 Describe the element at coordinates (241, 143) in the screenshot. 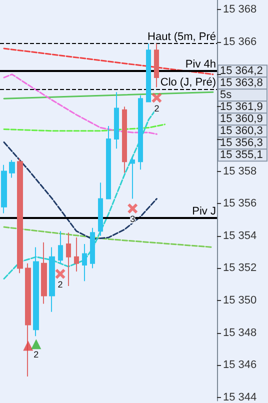

I see `text: 15 356,3` at that location.